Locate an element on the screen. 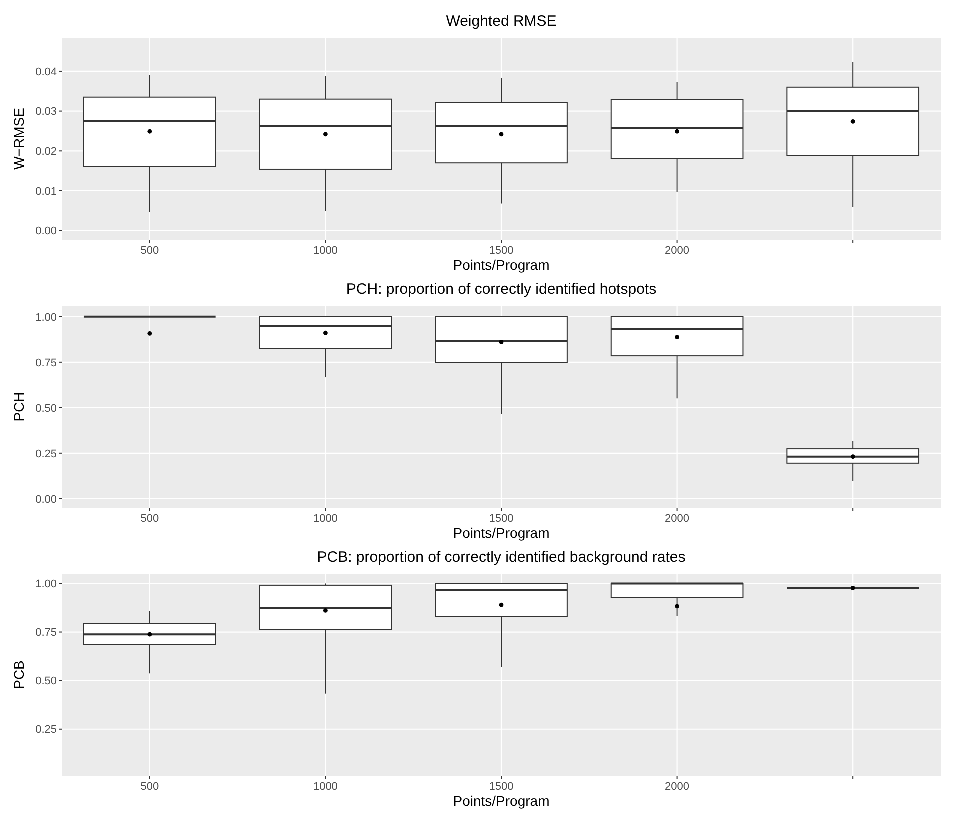 This screenshot has width=953, height=819. y-axis-title: PCB is located at coordinates (19, 675).